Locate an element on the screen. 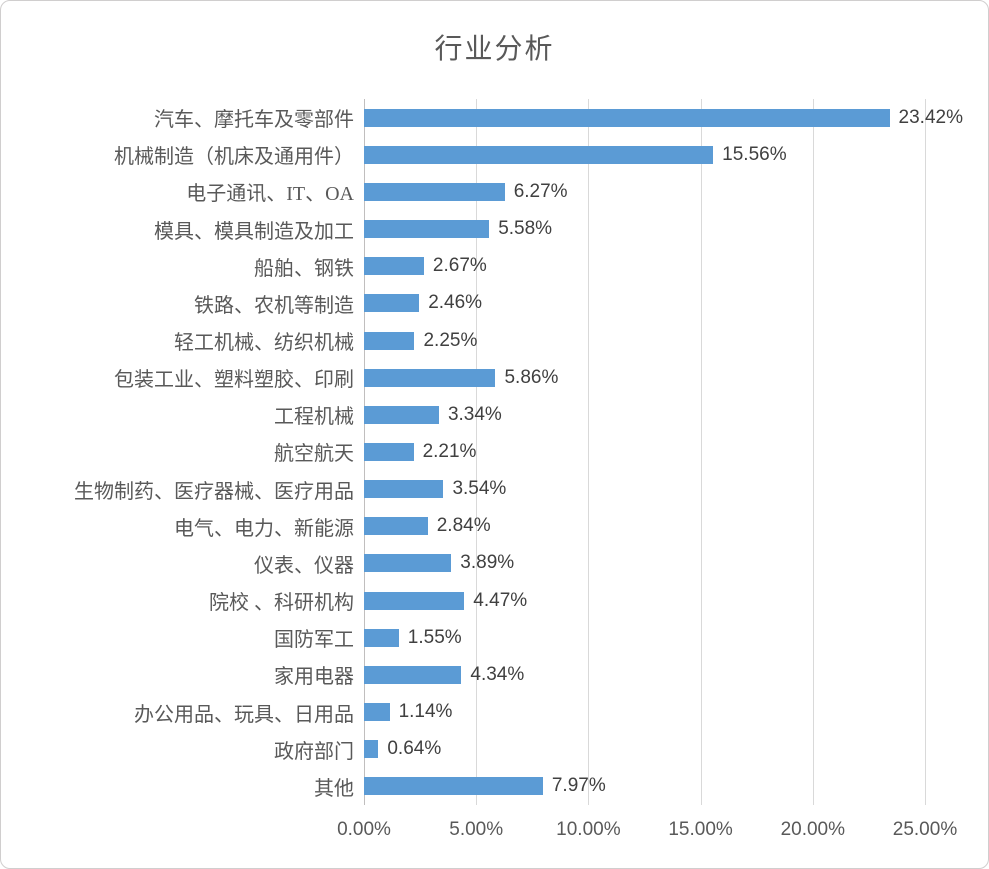 Image resolution: width=989 pixels, height=869 pixels. data-label: 2.67% is located at coordinates (459, 266).